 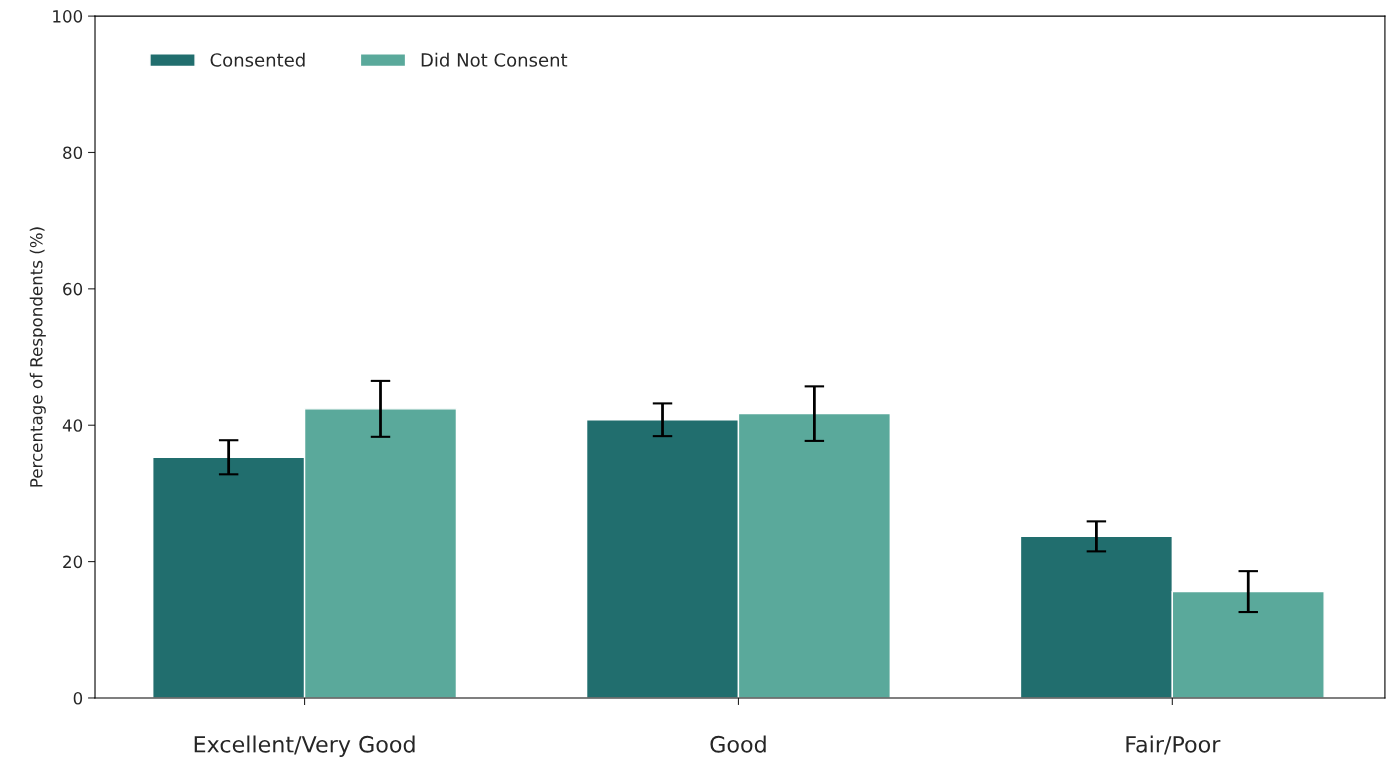 I want to click on y-tick-label: 20, so click(x=73, y=562).